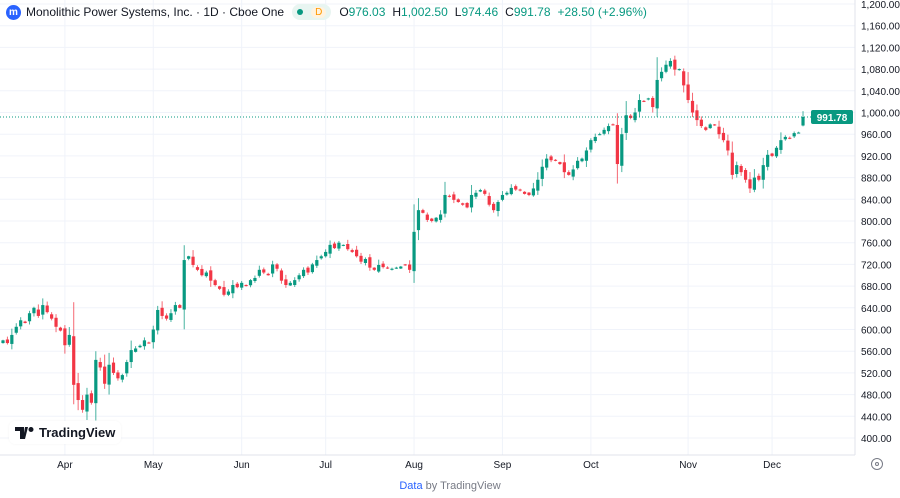 Image resolution: width=900 pixels, height=498 pixels. What do you see at coordinates (876, 374) in the screenshot?
I see `y-tick-label: 520.00` at bounding box center [876, 374].